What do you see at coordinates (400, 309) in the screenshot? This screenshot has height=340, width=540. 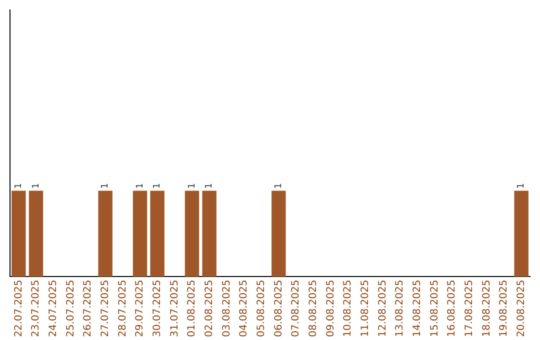 I see `x-tick-label: 13.08.2025` at bounding box center [400, 309].